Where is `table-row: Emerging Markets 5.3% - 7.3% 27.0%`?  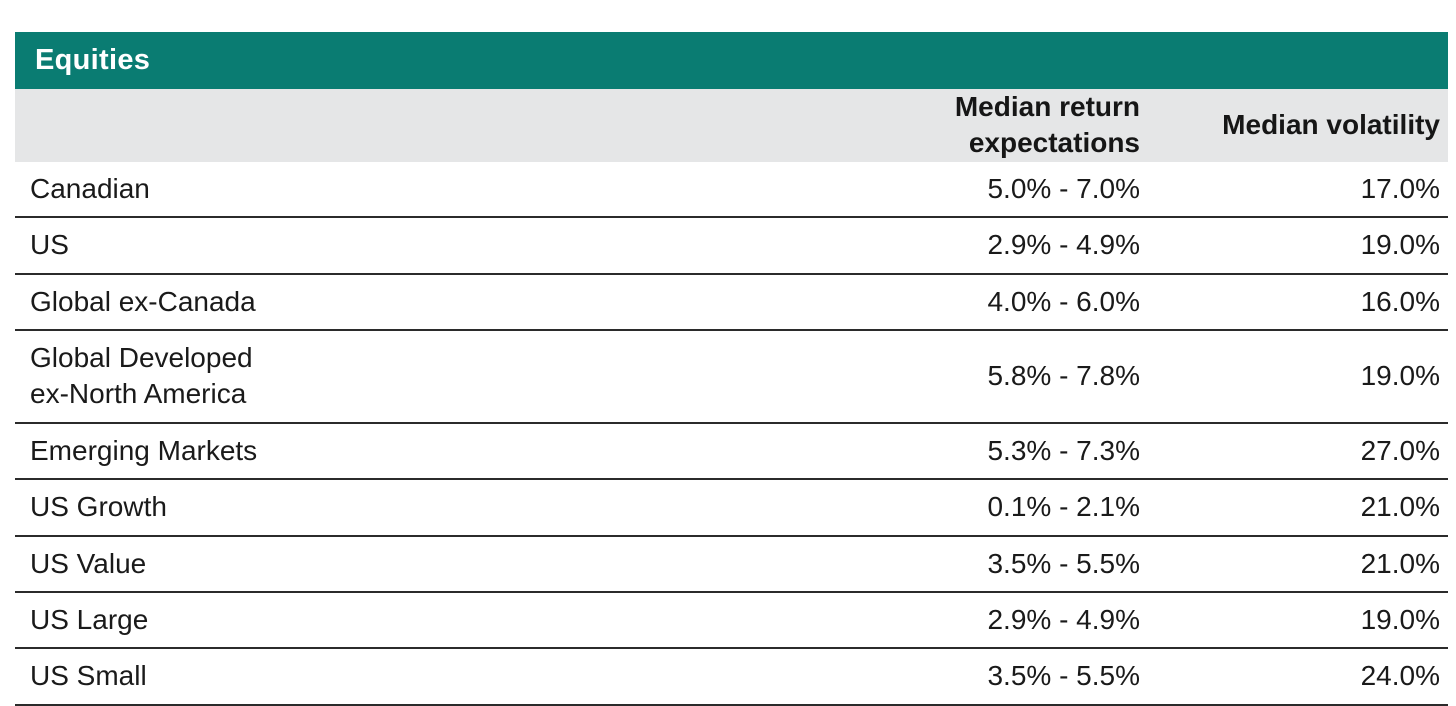 table-row: Emerging Markets 5.3% - 7.3% 27.0% is located at coordinates (731, 452).